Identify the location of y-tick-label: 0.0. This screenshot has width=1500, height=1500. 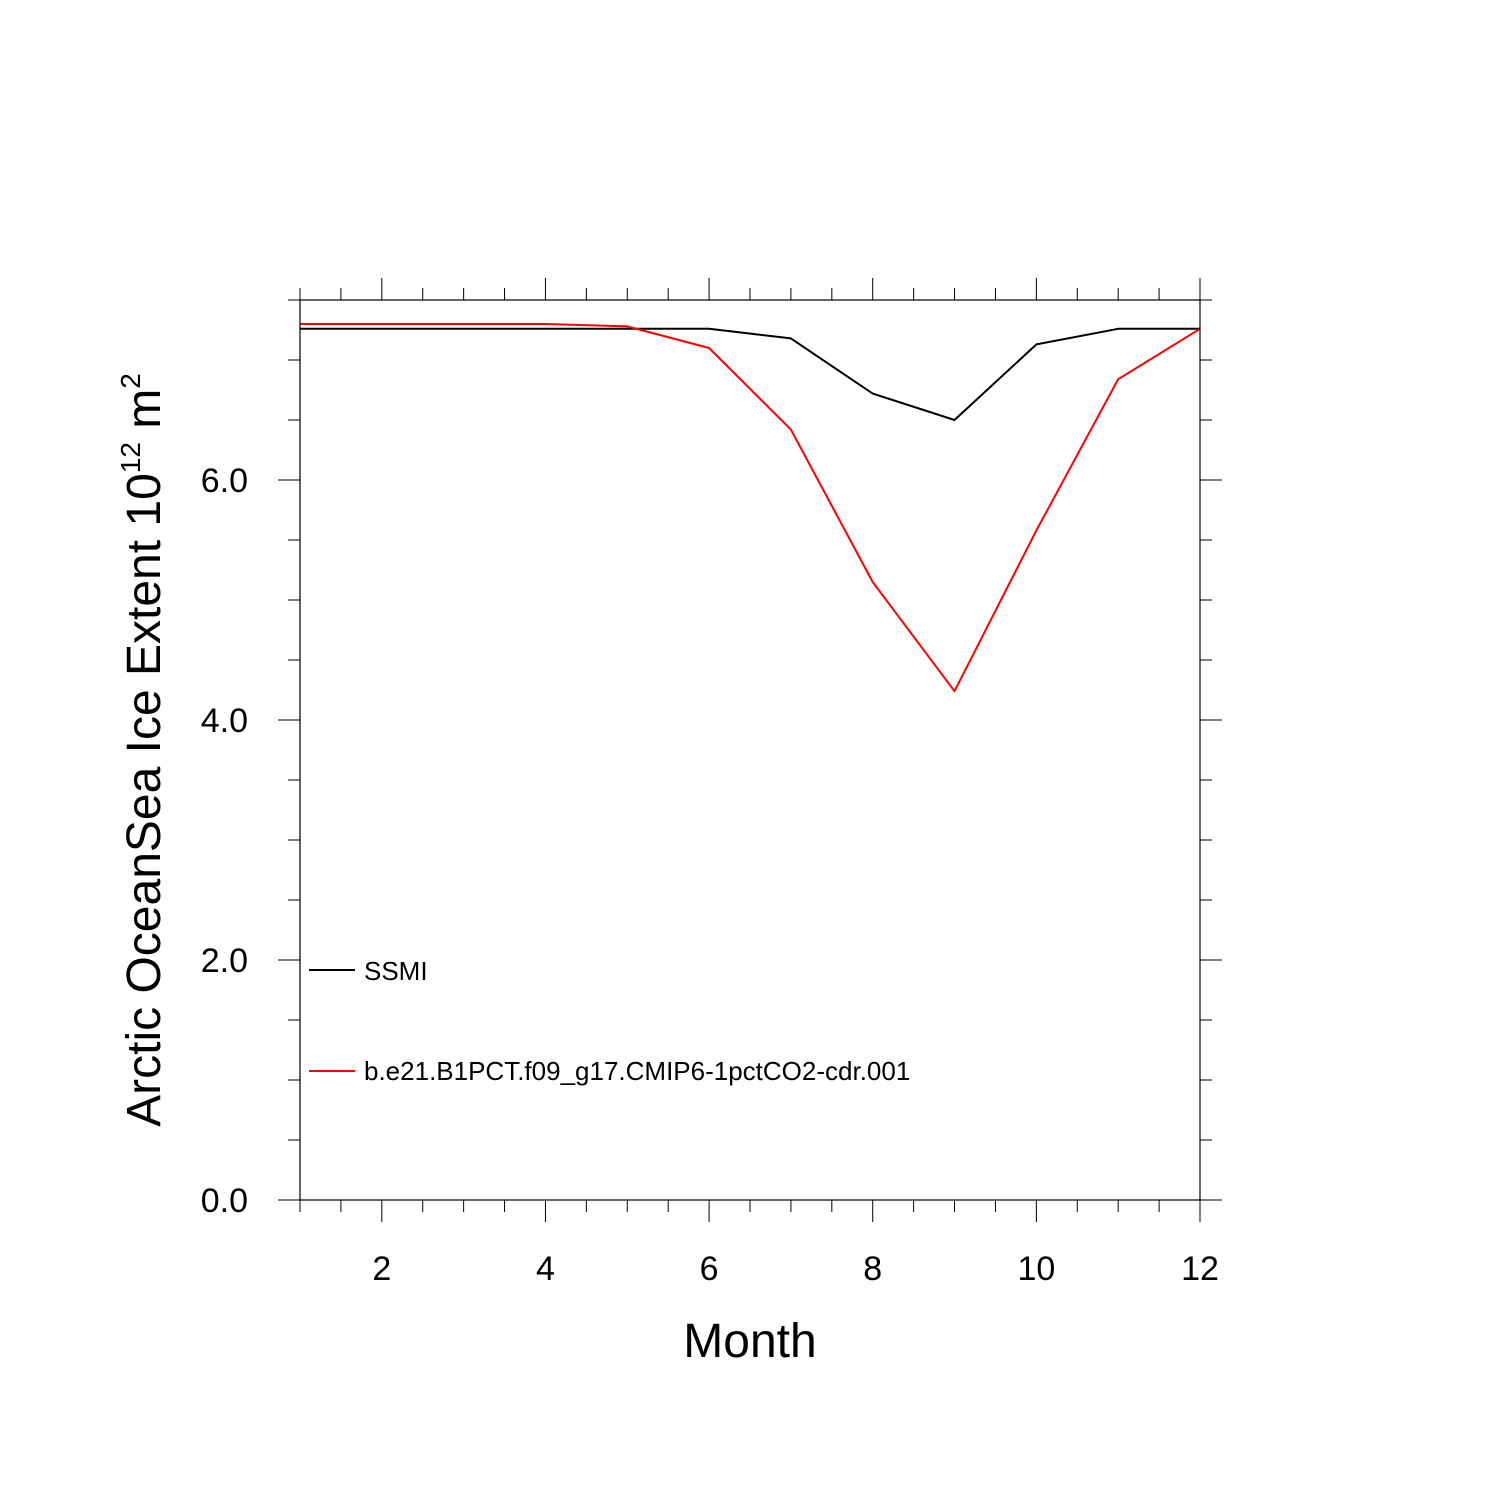
(224, 1201).